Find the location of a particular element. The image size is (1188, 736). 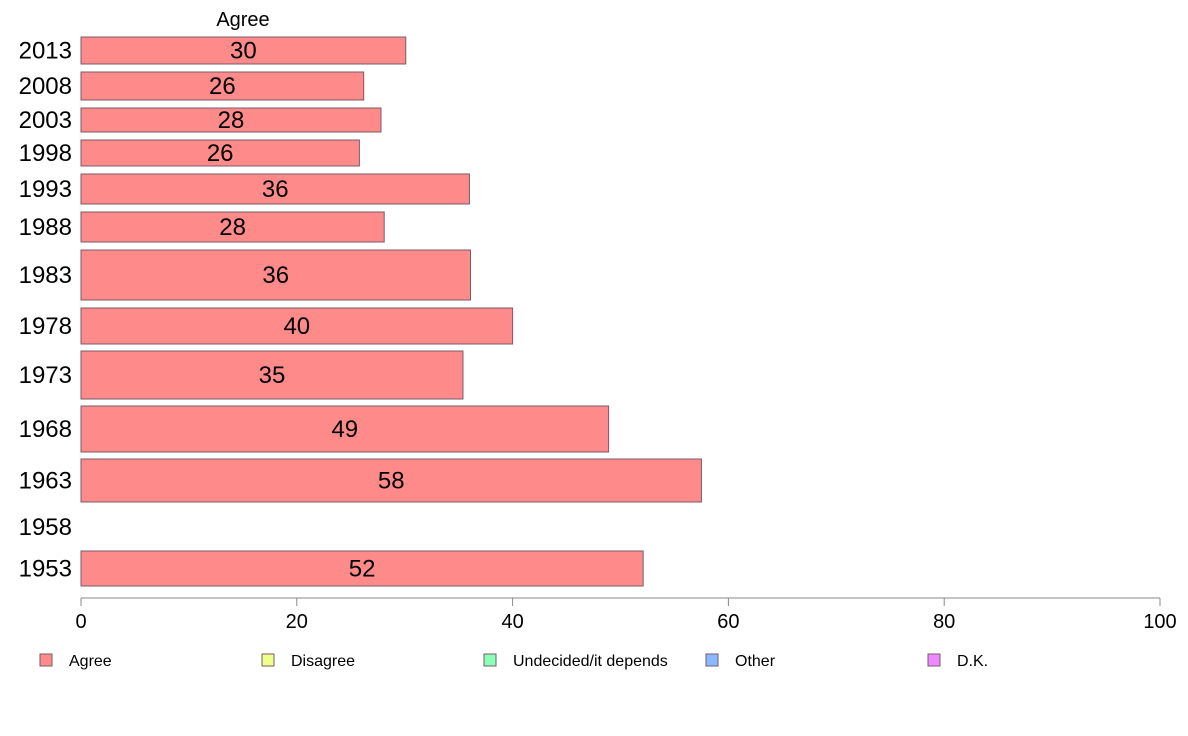

bar-1998 is located at coordinates (220, 153).